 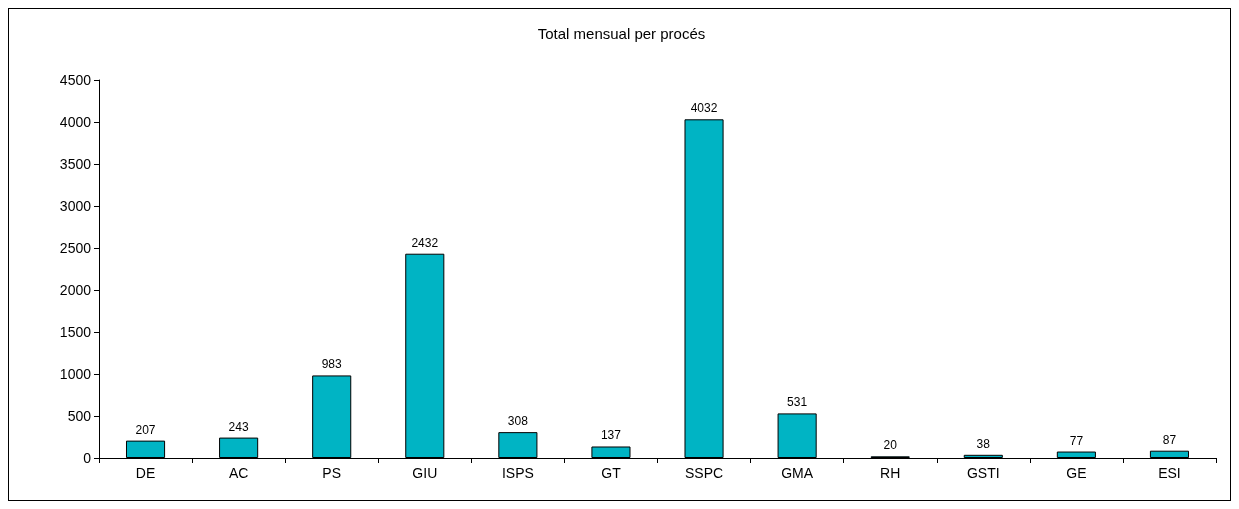 What do you see at coordinates (983, 473) in the screenshot?
I see `x-tick-label: GSTI` at bounding box center [983, 473].